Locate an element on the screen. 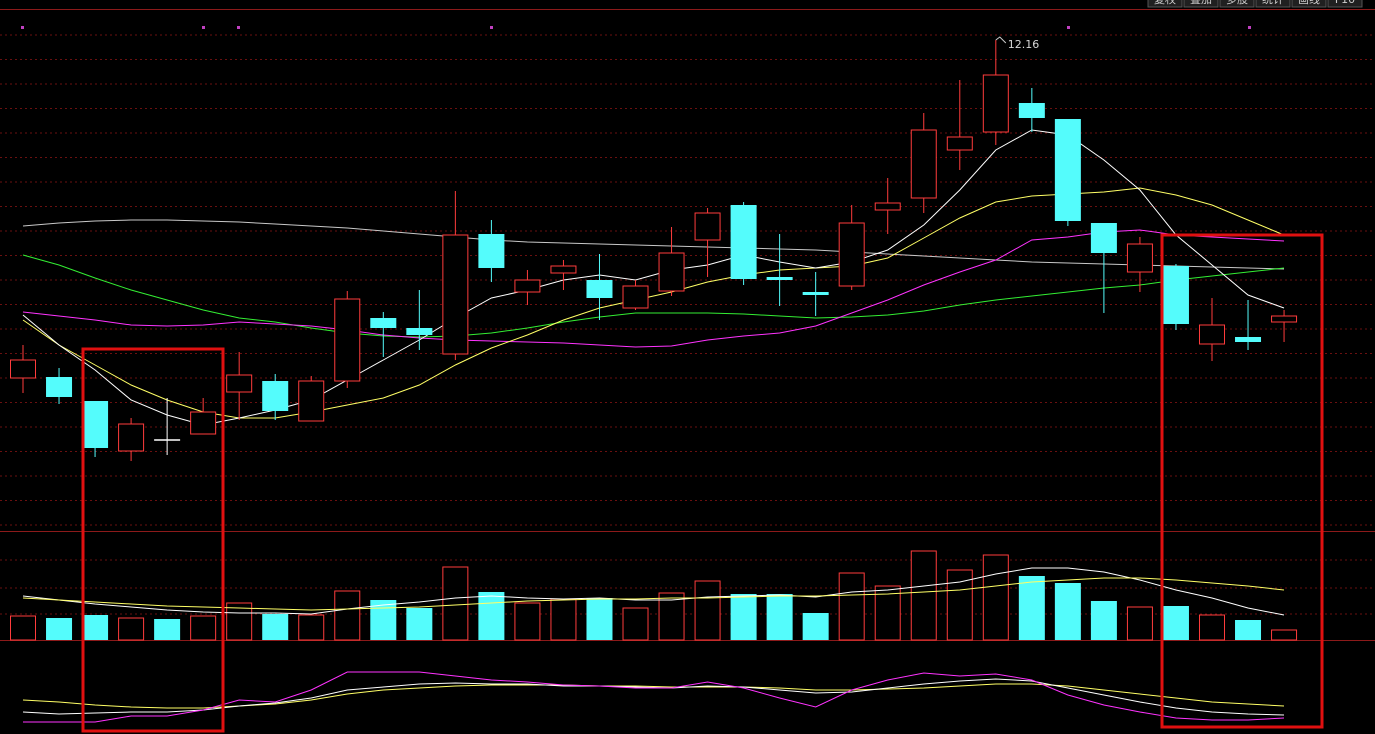 This screenshot has width=1375, height=734. toolbar-label: 统计 is located at coordinates (1273, 3).